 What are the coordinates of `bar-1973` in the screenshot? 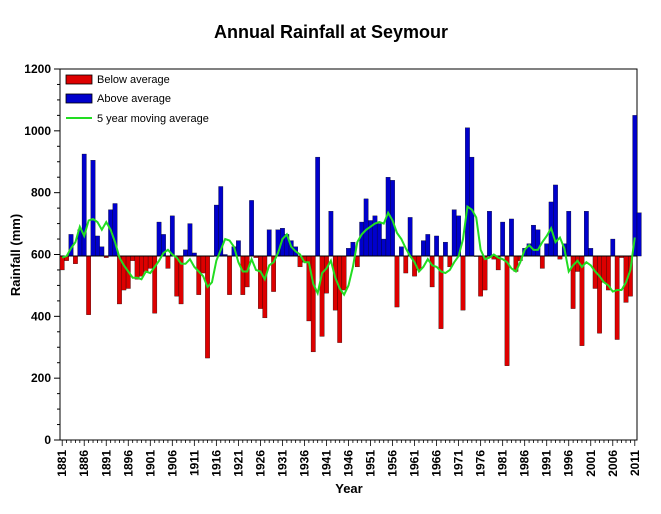 It's located at (467, 192).